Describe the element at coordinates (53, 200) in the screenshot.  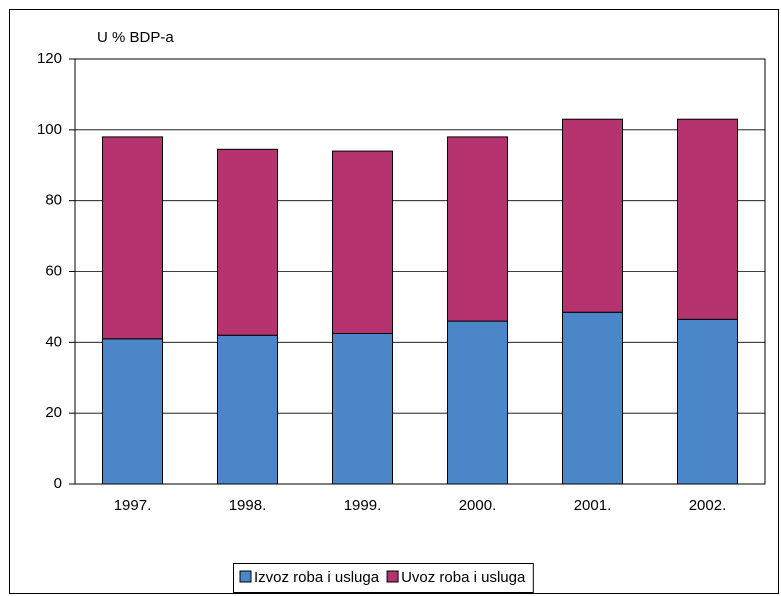
I see `y-tick-label: 80` at that location.